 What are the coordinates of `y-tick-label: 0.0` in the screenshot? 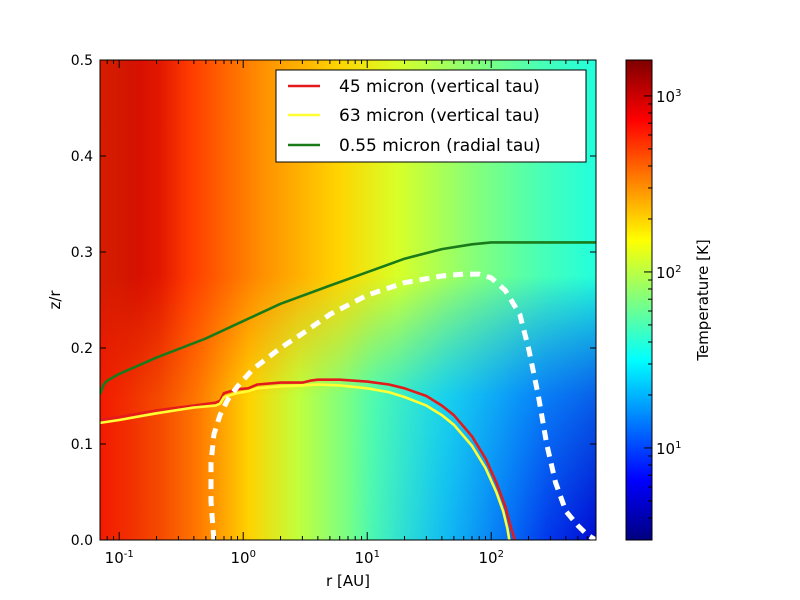 It's located at (82, 541).